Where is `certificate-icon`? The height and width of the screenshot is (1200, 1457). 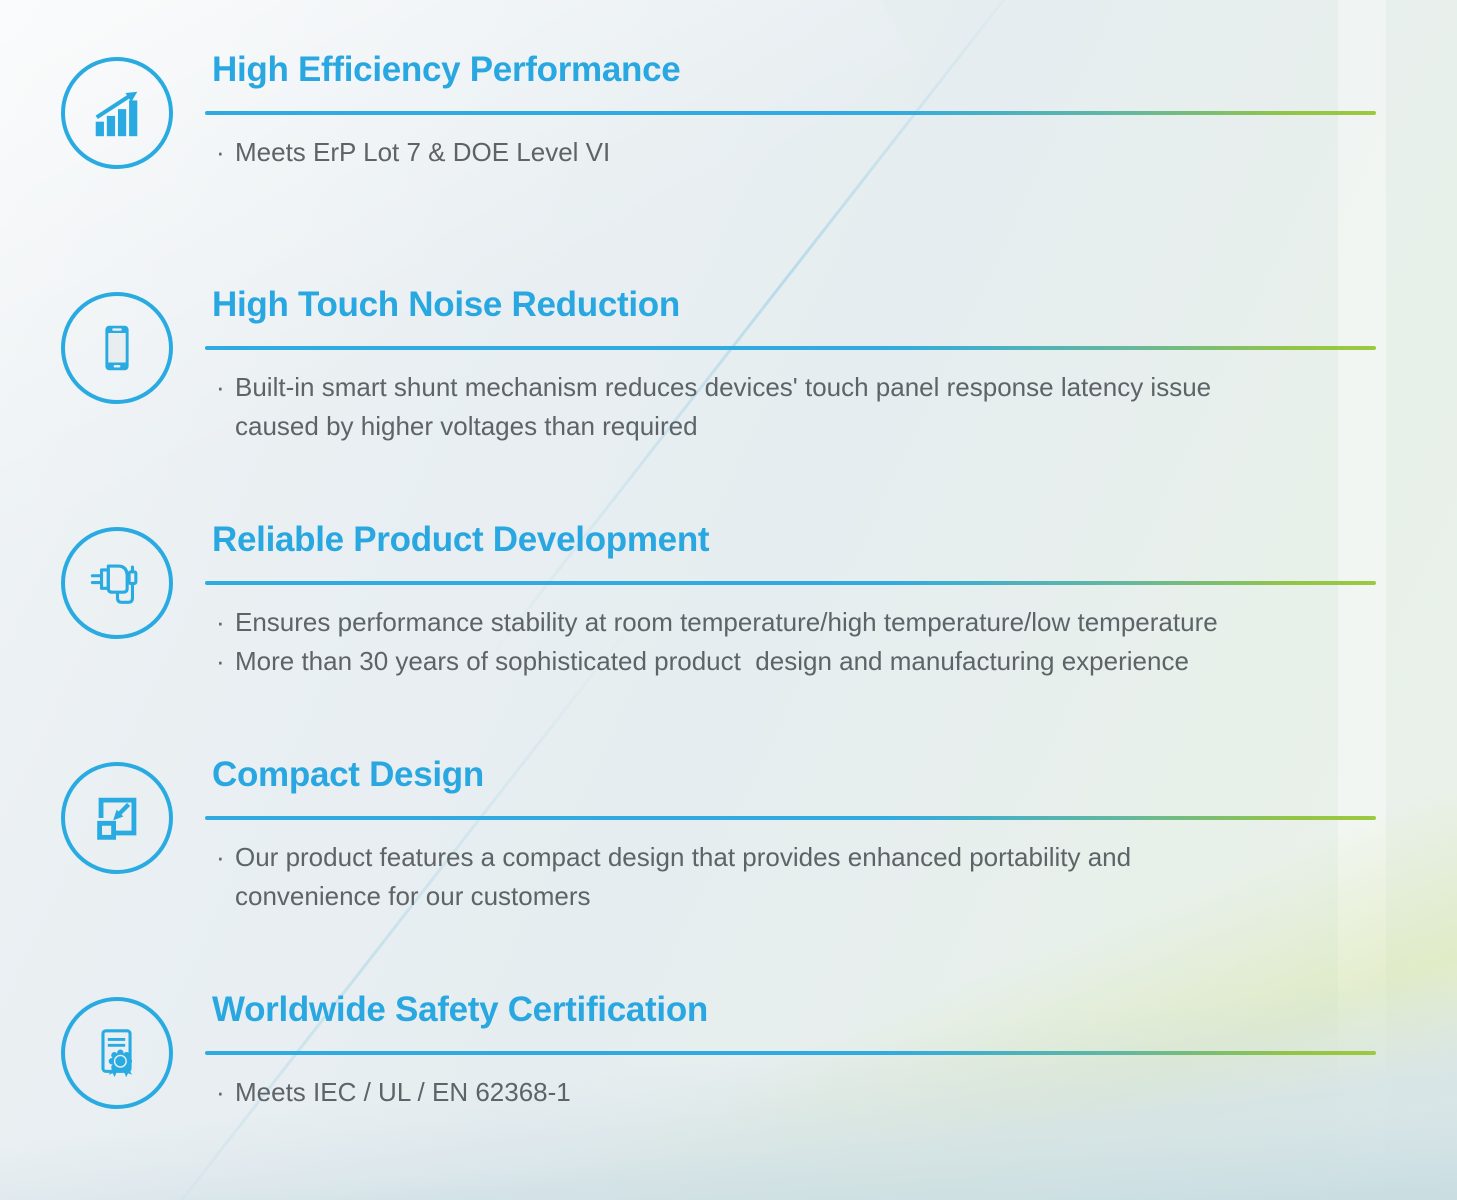
certificate-icon is located at coordinates (117, 1053).